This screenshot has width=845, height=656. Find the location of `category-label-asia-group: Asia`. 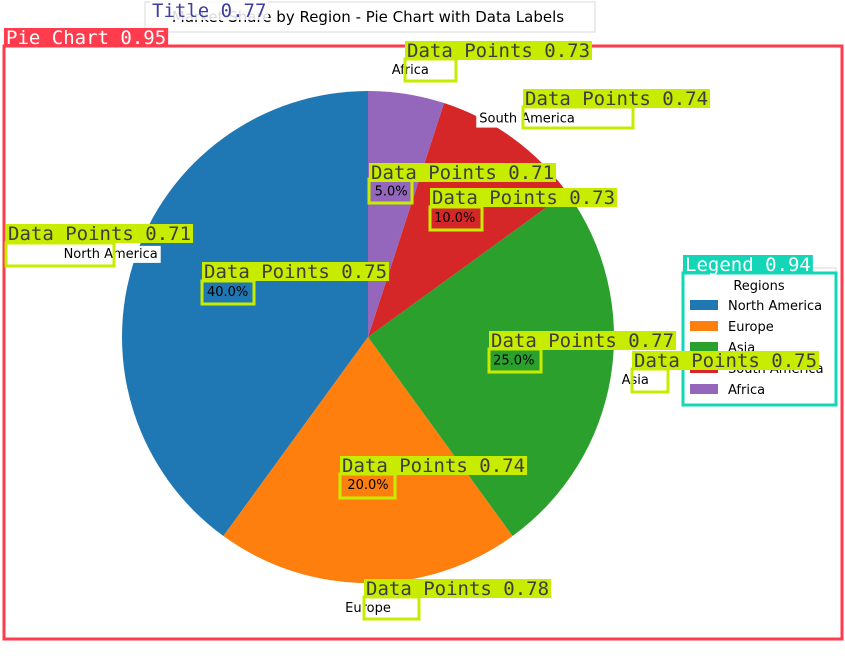

category-label-asia-group: Asia is located at coordinates (635, 380).